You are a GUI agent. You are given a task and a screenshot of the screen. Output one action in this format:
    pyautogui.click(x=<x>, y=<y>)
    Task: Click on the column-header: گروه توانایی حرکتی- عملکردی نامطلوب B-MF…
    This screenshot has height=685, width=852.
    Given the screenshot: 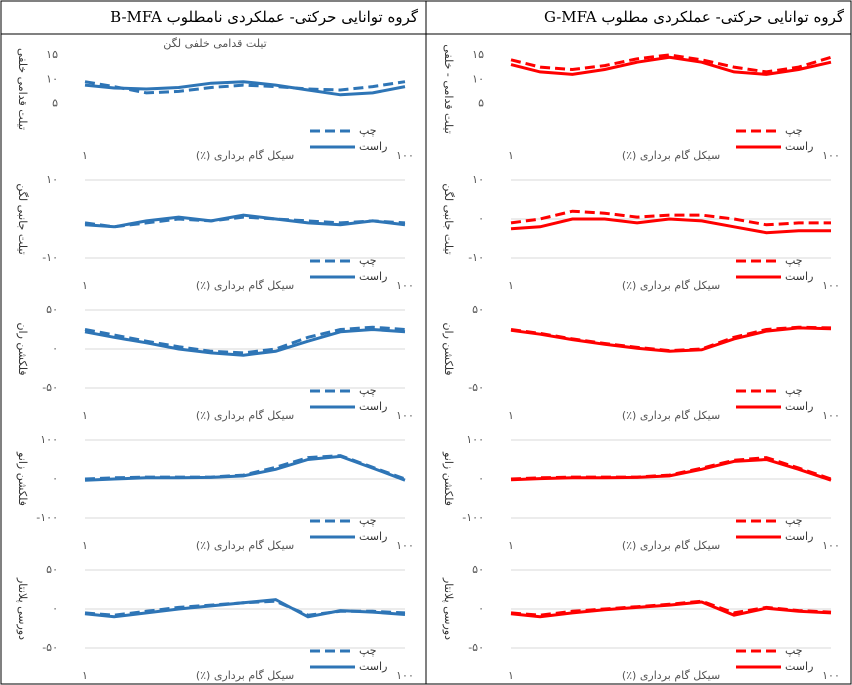 What is the action you would take?
    pyautogui.click(x=264, y=17)
    